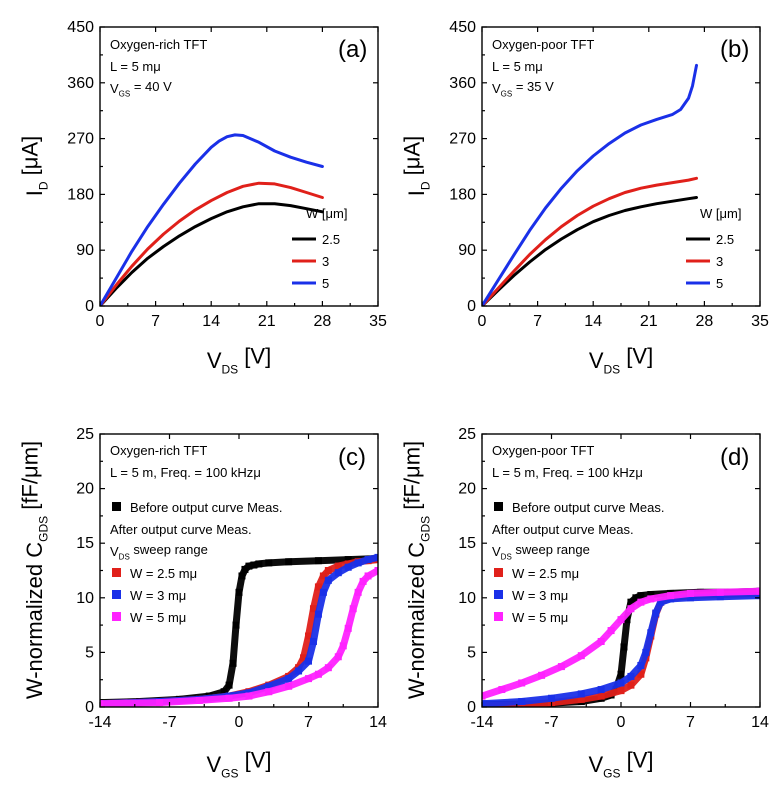 The image size is (777, 807). What do you see at coordinates (185, 472) in the screenshot?
I see `annotation-line: L = 5 m, Freq. = 100 kHzμ` at bounding box center [185, 472].